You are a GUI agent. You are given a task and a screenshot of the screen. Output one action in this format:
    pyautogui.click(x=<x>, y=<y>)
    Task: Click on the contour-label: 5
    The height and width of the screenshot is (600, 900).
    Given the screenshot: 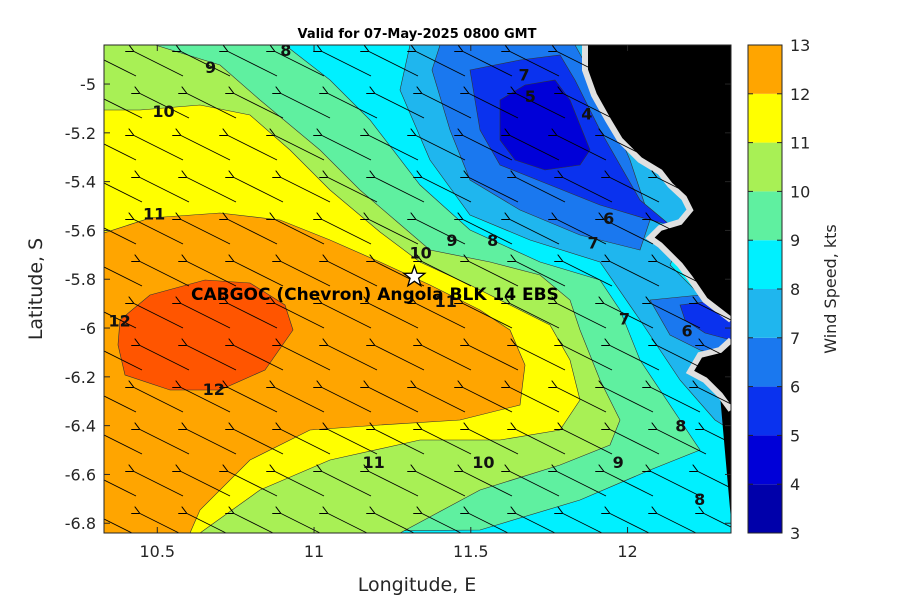 What is the action you would take?
    pyautogui.click(x=530, y=96)
    